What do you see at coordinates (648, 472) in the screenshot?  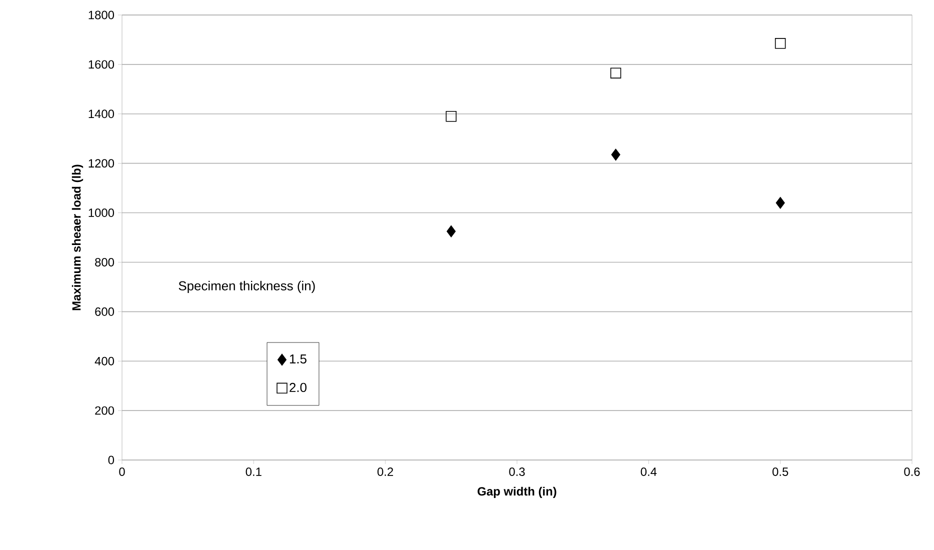 I see `x-tick-label: 0.4` at bounding box center [648, 472].